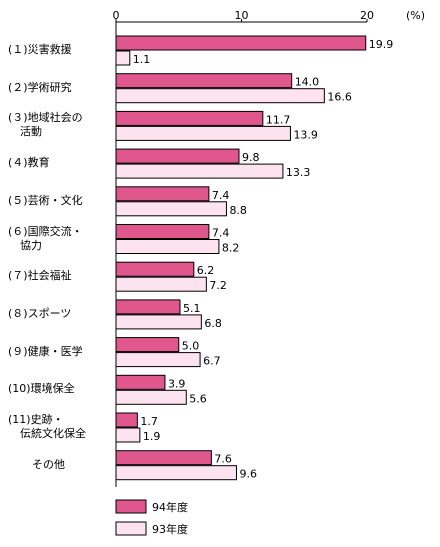 The width and height of the screenshot is (440, 547). What do you see at coordinates (45, 231) in the screenshot?
I see `category-label-line: (６)国際交流・` at bounding box center [45, 231].